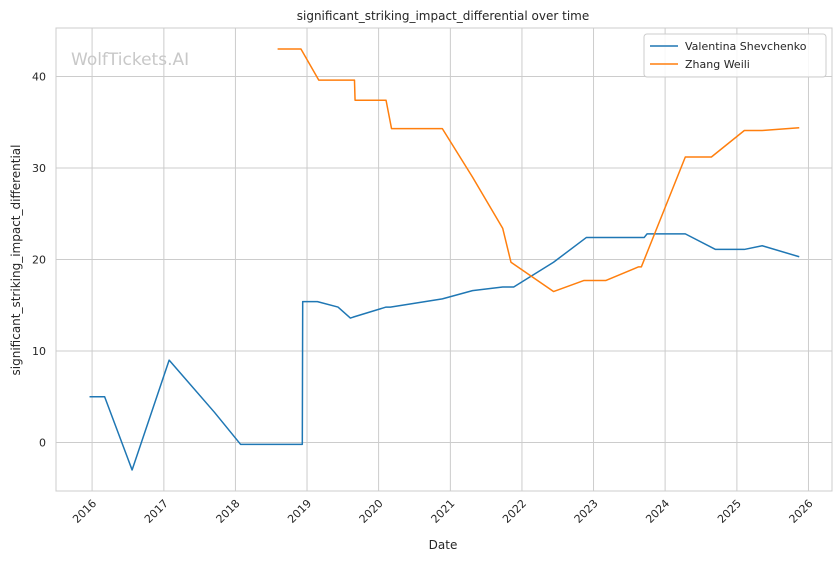  What do you see at coordinates (443, 545) in the screenshot?
I see `x-axis-label: Date` at bounding box center [443, 545].